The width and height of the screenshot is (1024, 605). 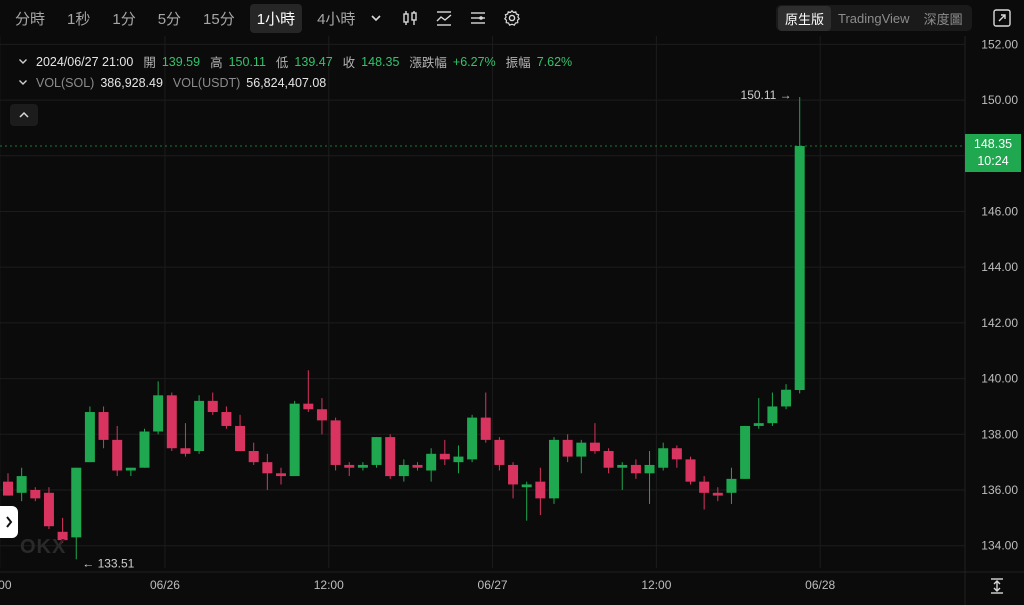 I want to click on chevron-up-icon, so click(x=24, y=114).